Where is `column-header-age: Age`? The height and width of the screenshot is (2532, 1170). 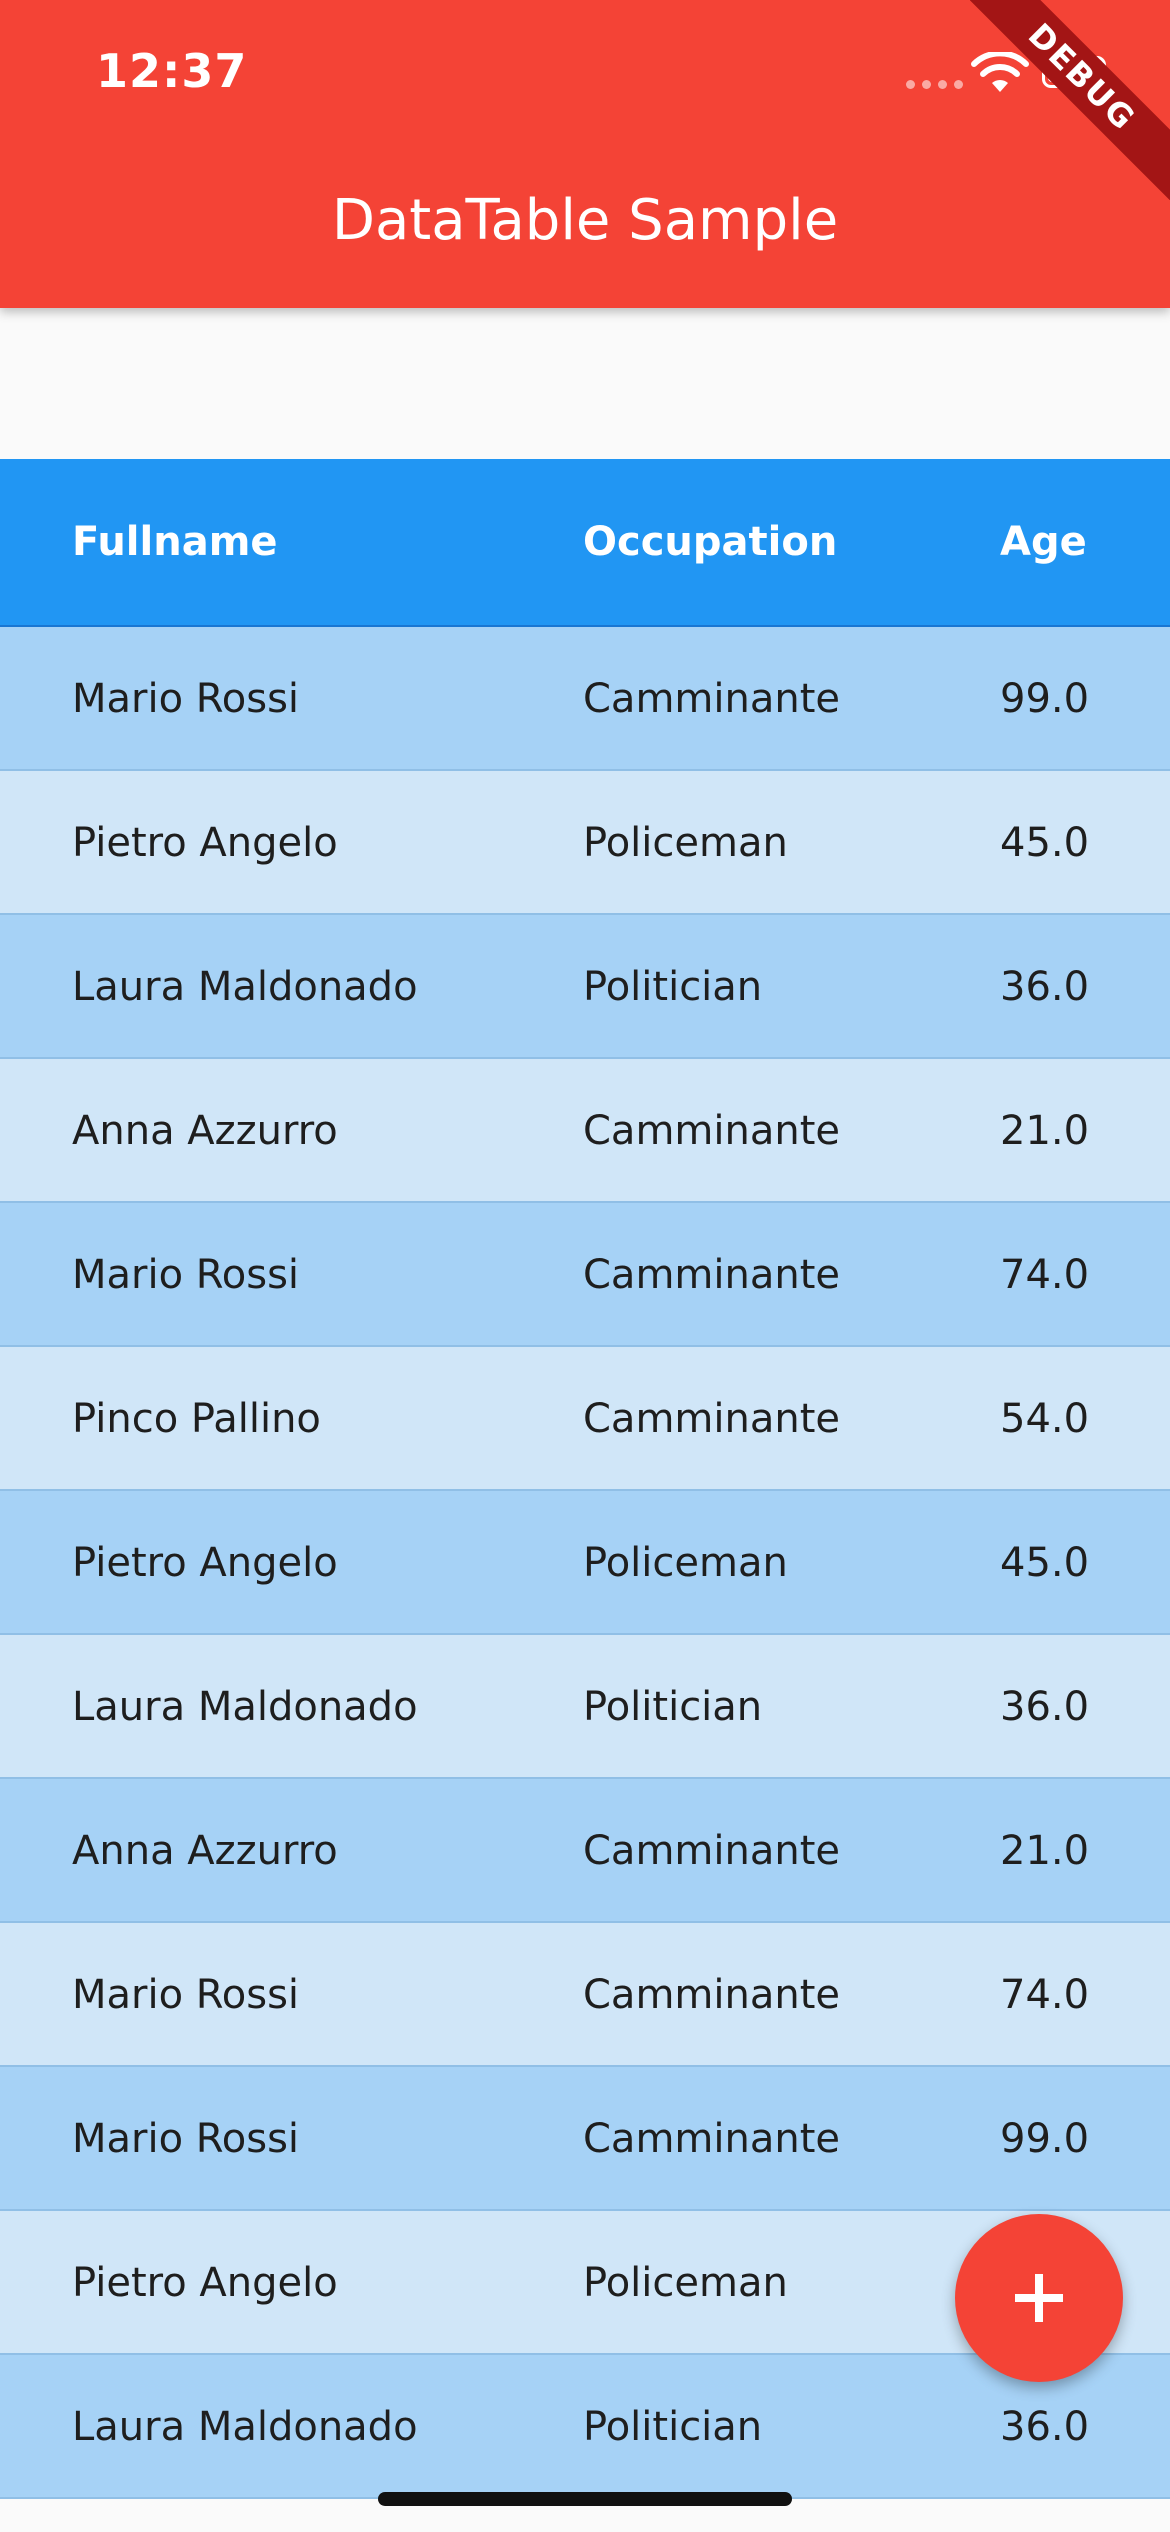
column-header-age: Age is located at coordinates (1043, 542).